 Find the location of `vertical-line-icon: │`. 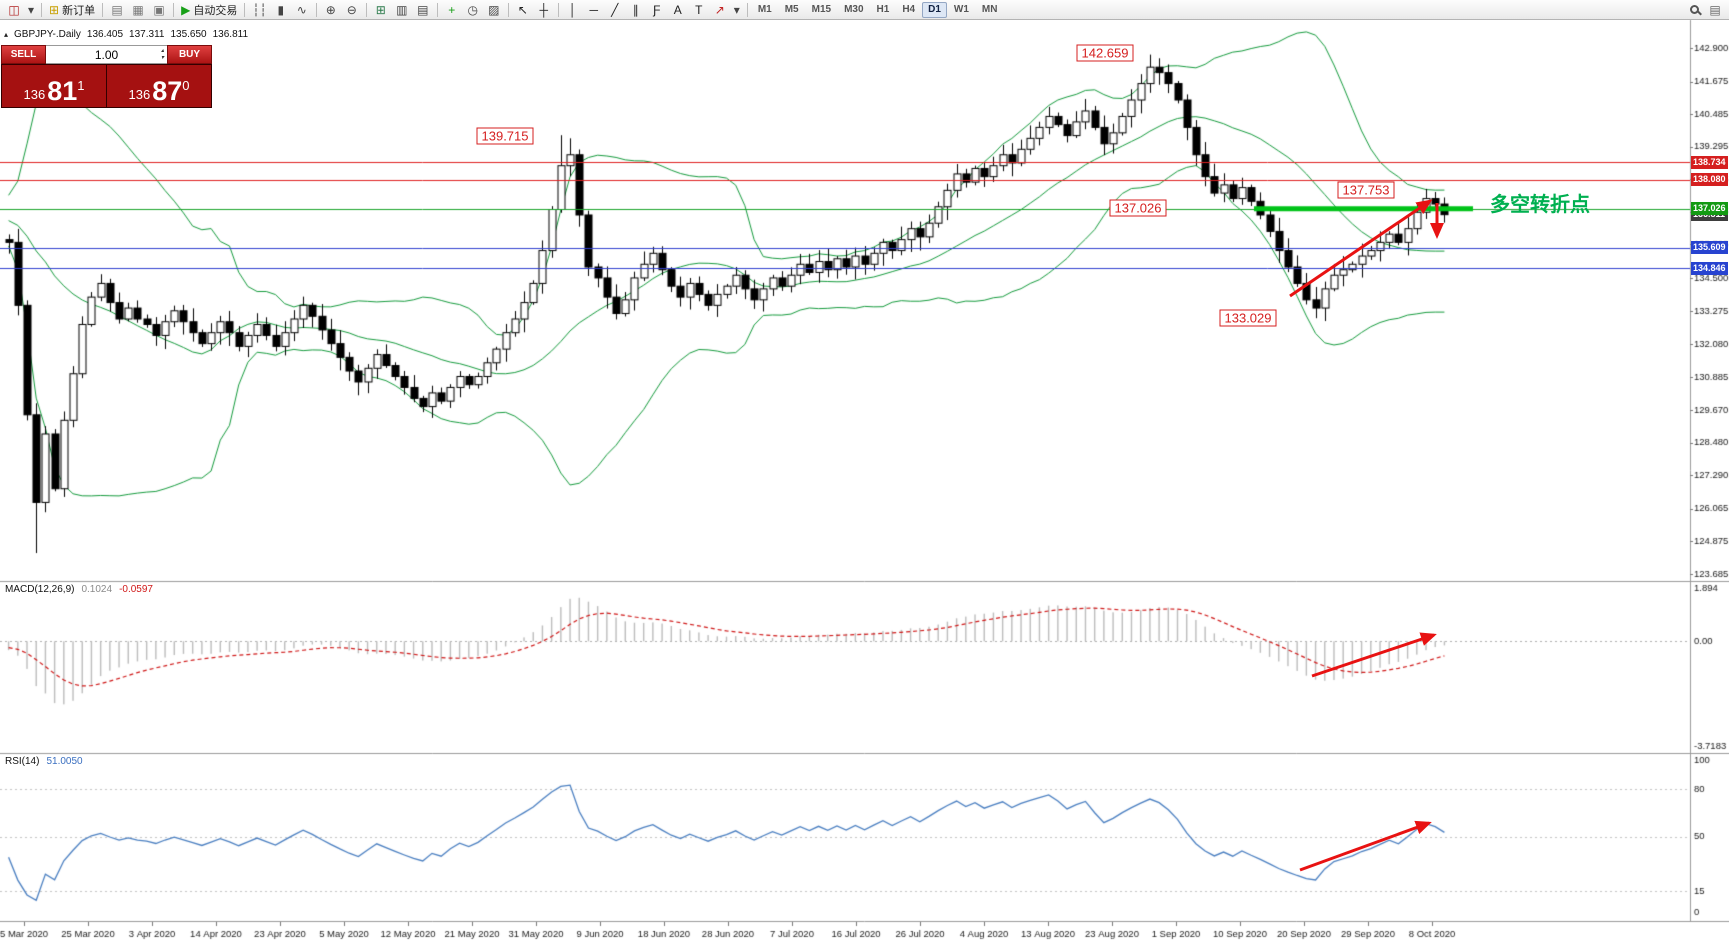

vertical-line-icon: │ is located at coordinates (573, 10).